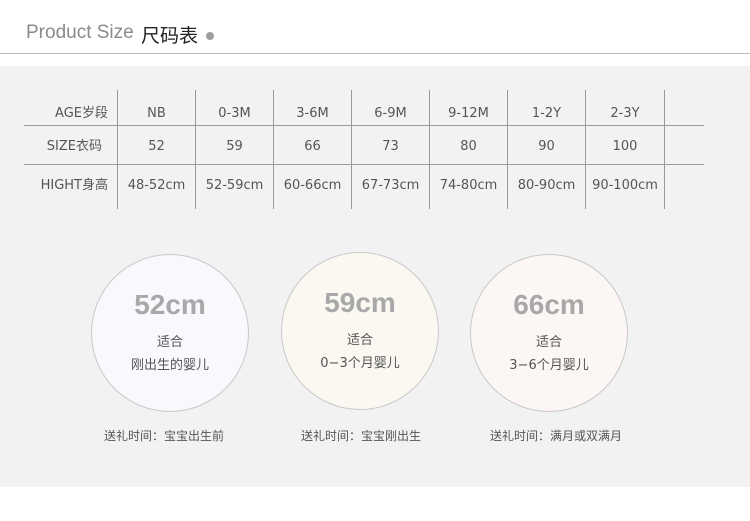  Describe the element at coordinates (361, 436) in the screenshot. I see `gift-time-59: 送礼时间：宝宝刚出生` at that location.